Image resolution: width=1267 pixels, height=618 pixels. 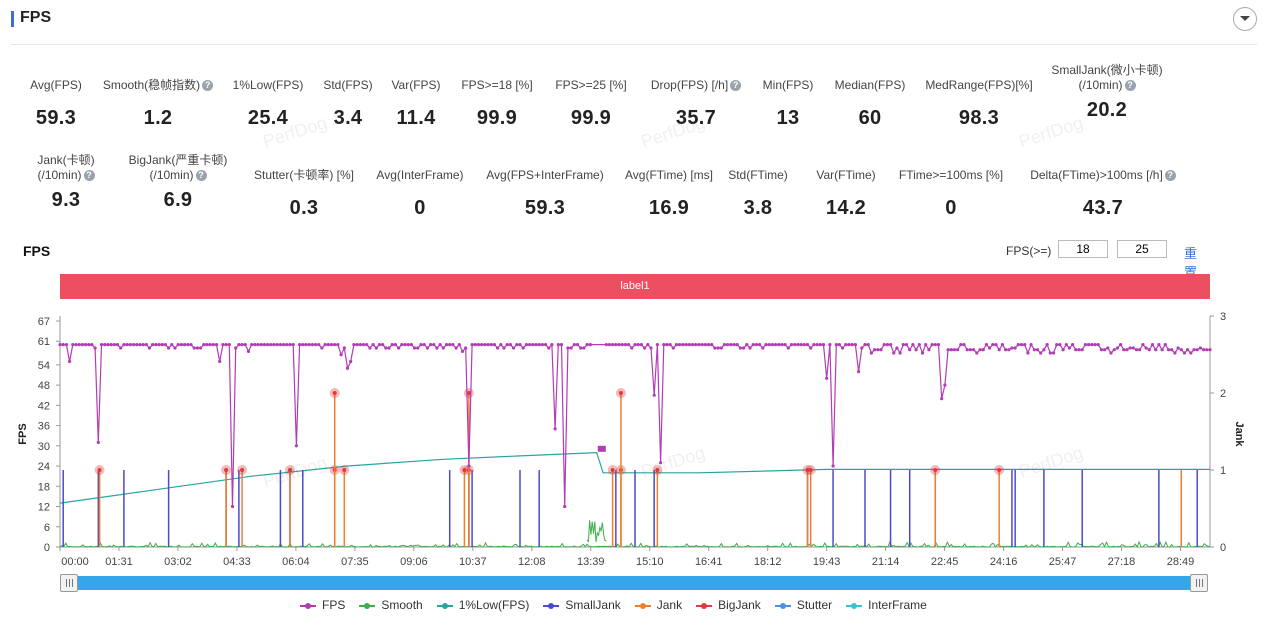 I want to click on metric-value: 0, so click(x=420, y=208).